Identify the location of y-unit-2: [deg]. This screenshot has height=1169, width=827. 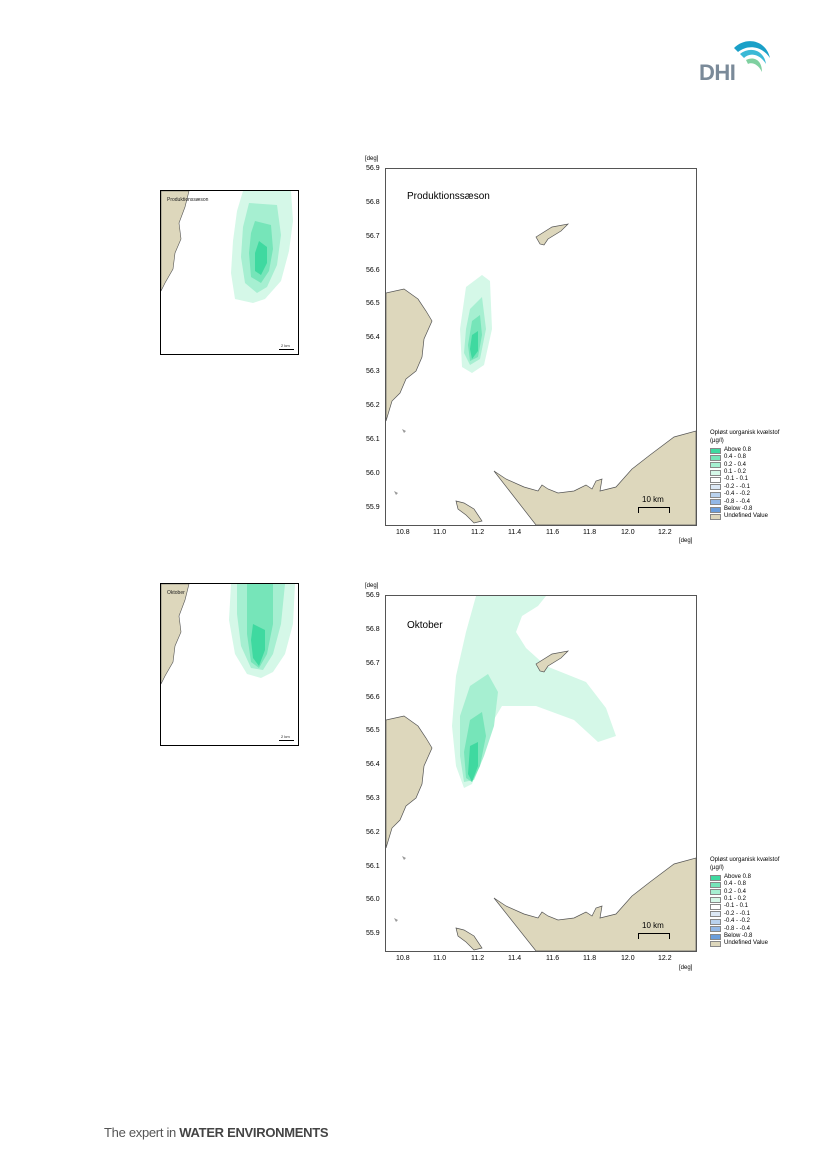
(372, 586).